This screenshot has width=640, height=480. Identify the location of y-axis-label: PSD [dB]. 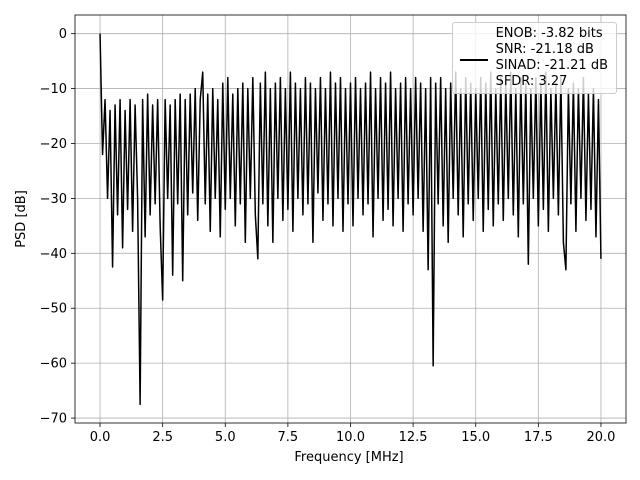
(21, 219).